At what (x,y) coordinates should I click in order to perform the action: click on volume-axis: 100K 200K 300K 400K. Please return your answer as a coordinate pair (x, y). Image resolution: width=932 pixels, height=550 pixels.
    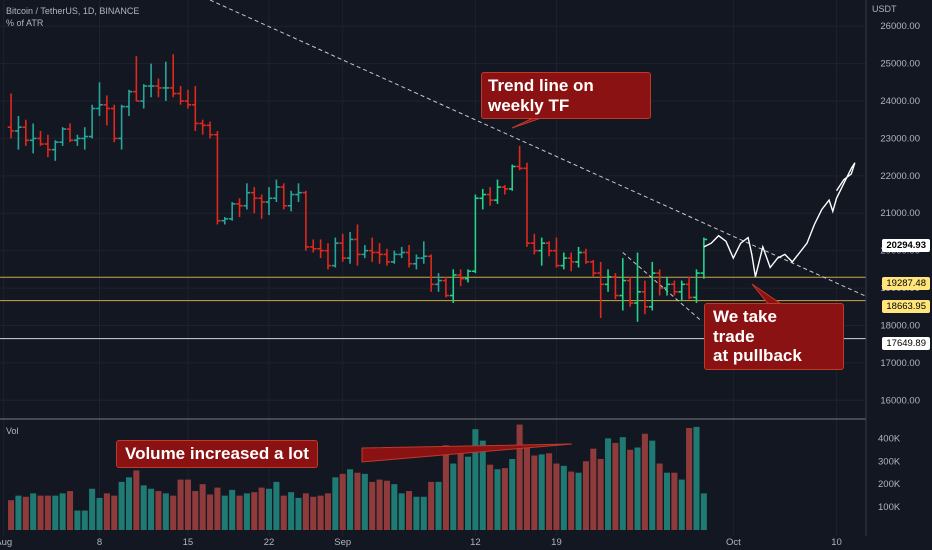
    Looking at the image, I should click on (889, 473).